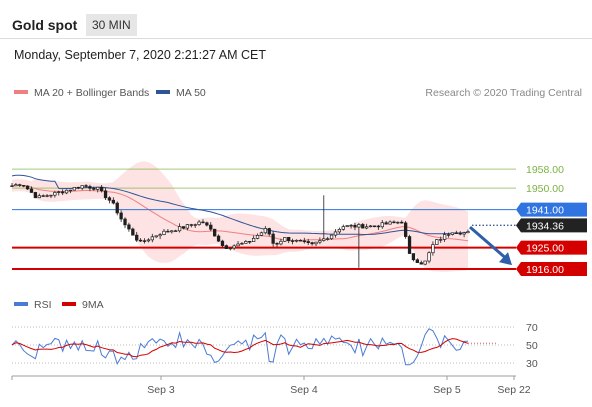 Image resolution: width=592 pixels, height=407 pixels. I want to click on instrument-title: Gold spot, so click(45, 25).